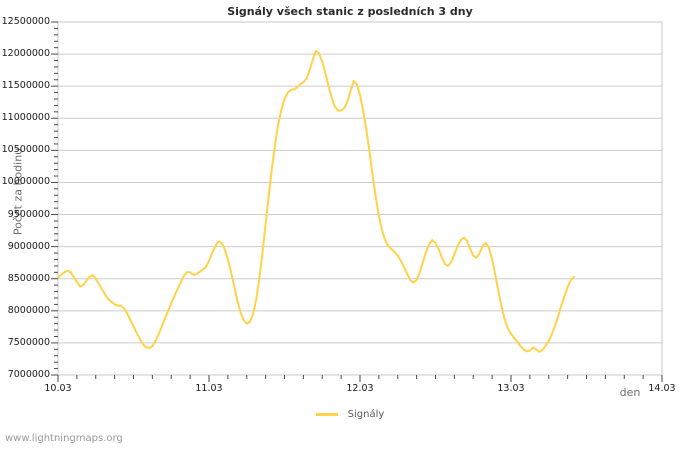 The width and height of the screenshot is (700, 450). I want to click on chart-title: Signály všech stanic z posledních 3 dny, so click(350, 11).